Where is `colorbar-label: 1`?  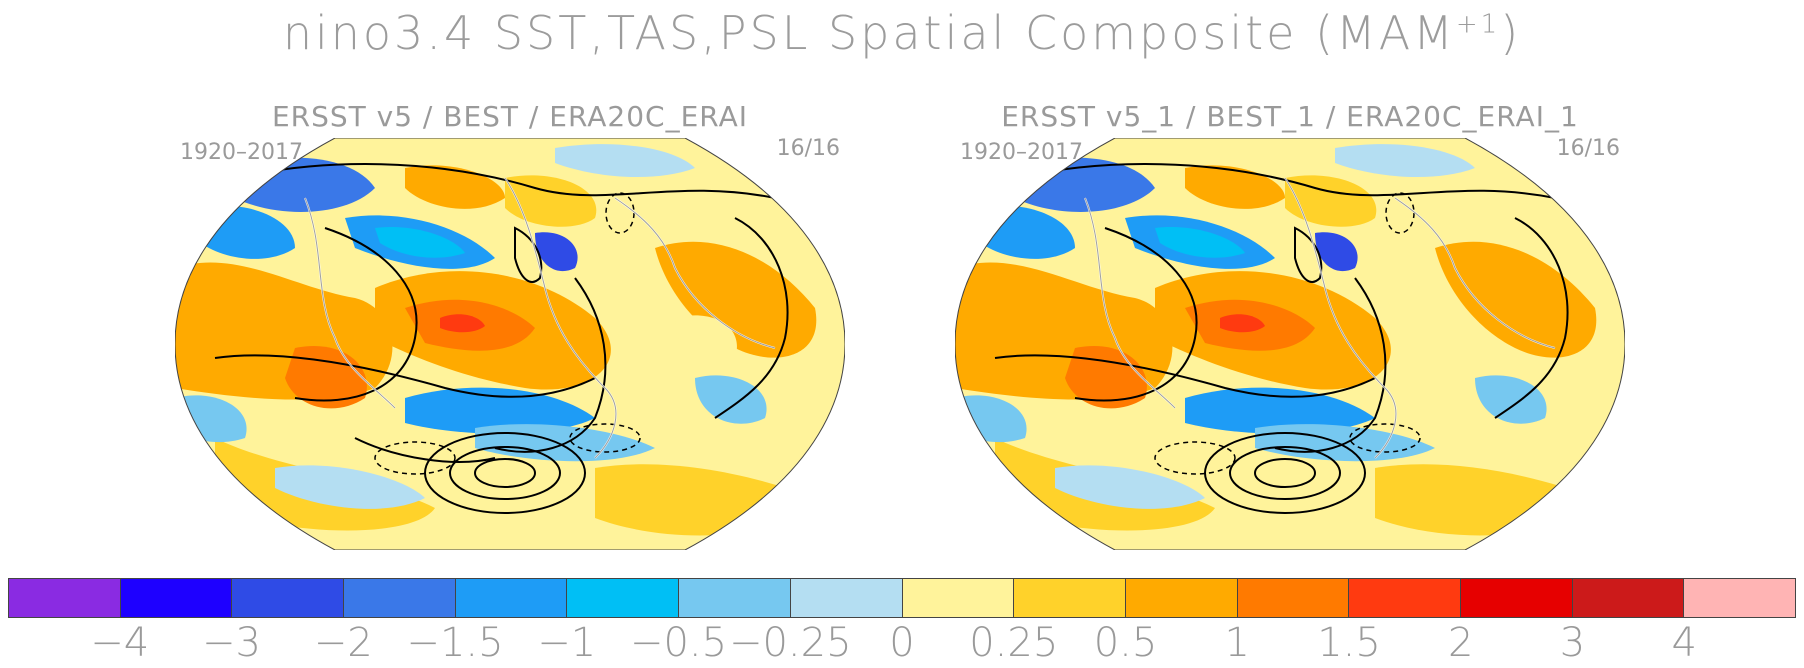 colorbar-label: 1 is located at coordinates (1237, 643).